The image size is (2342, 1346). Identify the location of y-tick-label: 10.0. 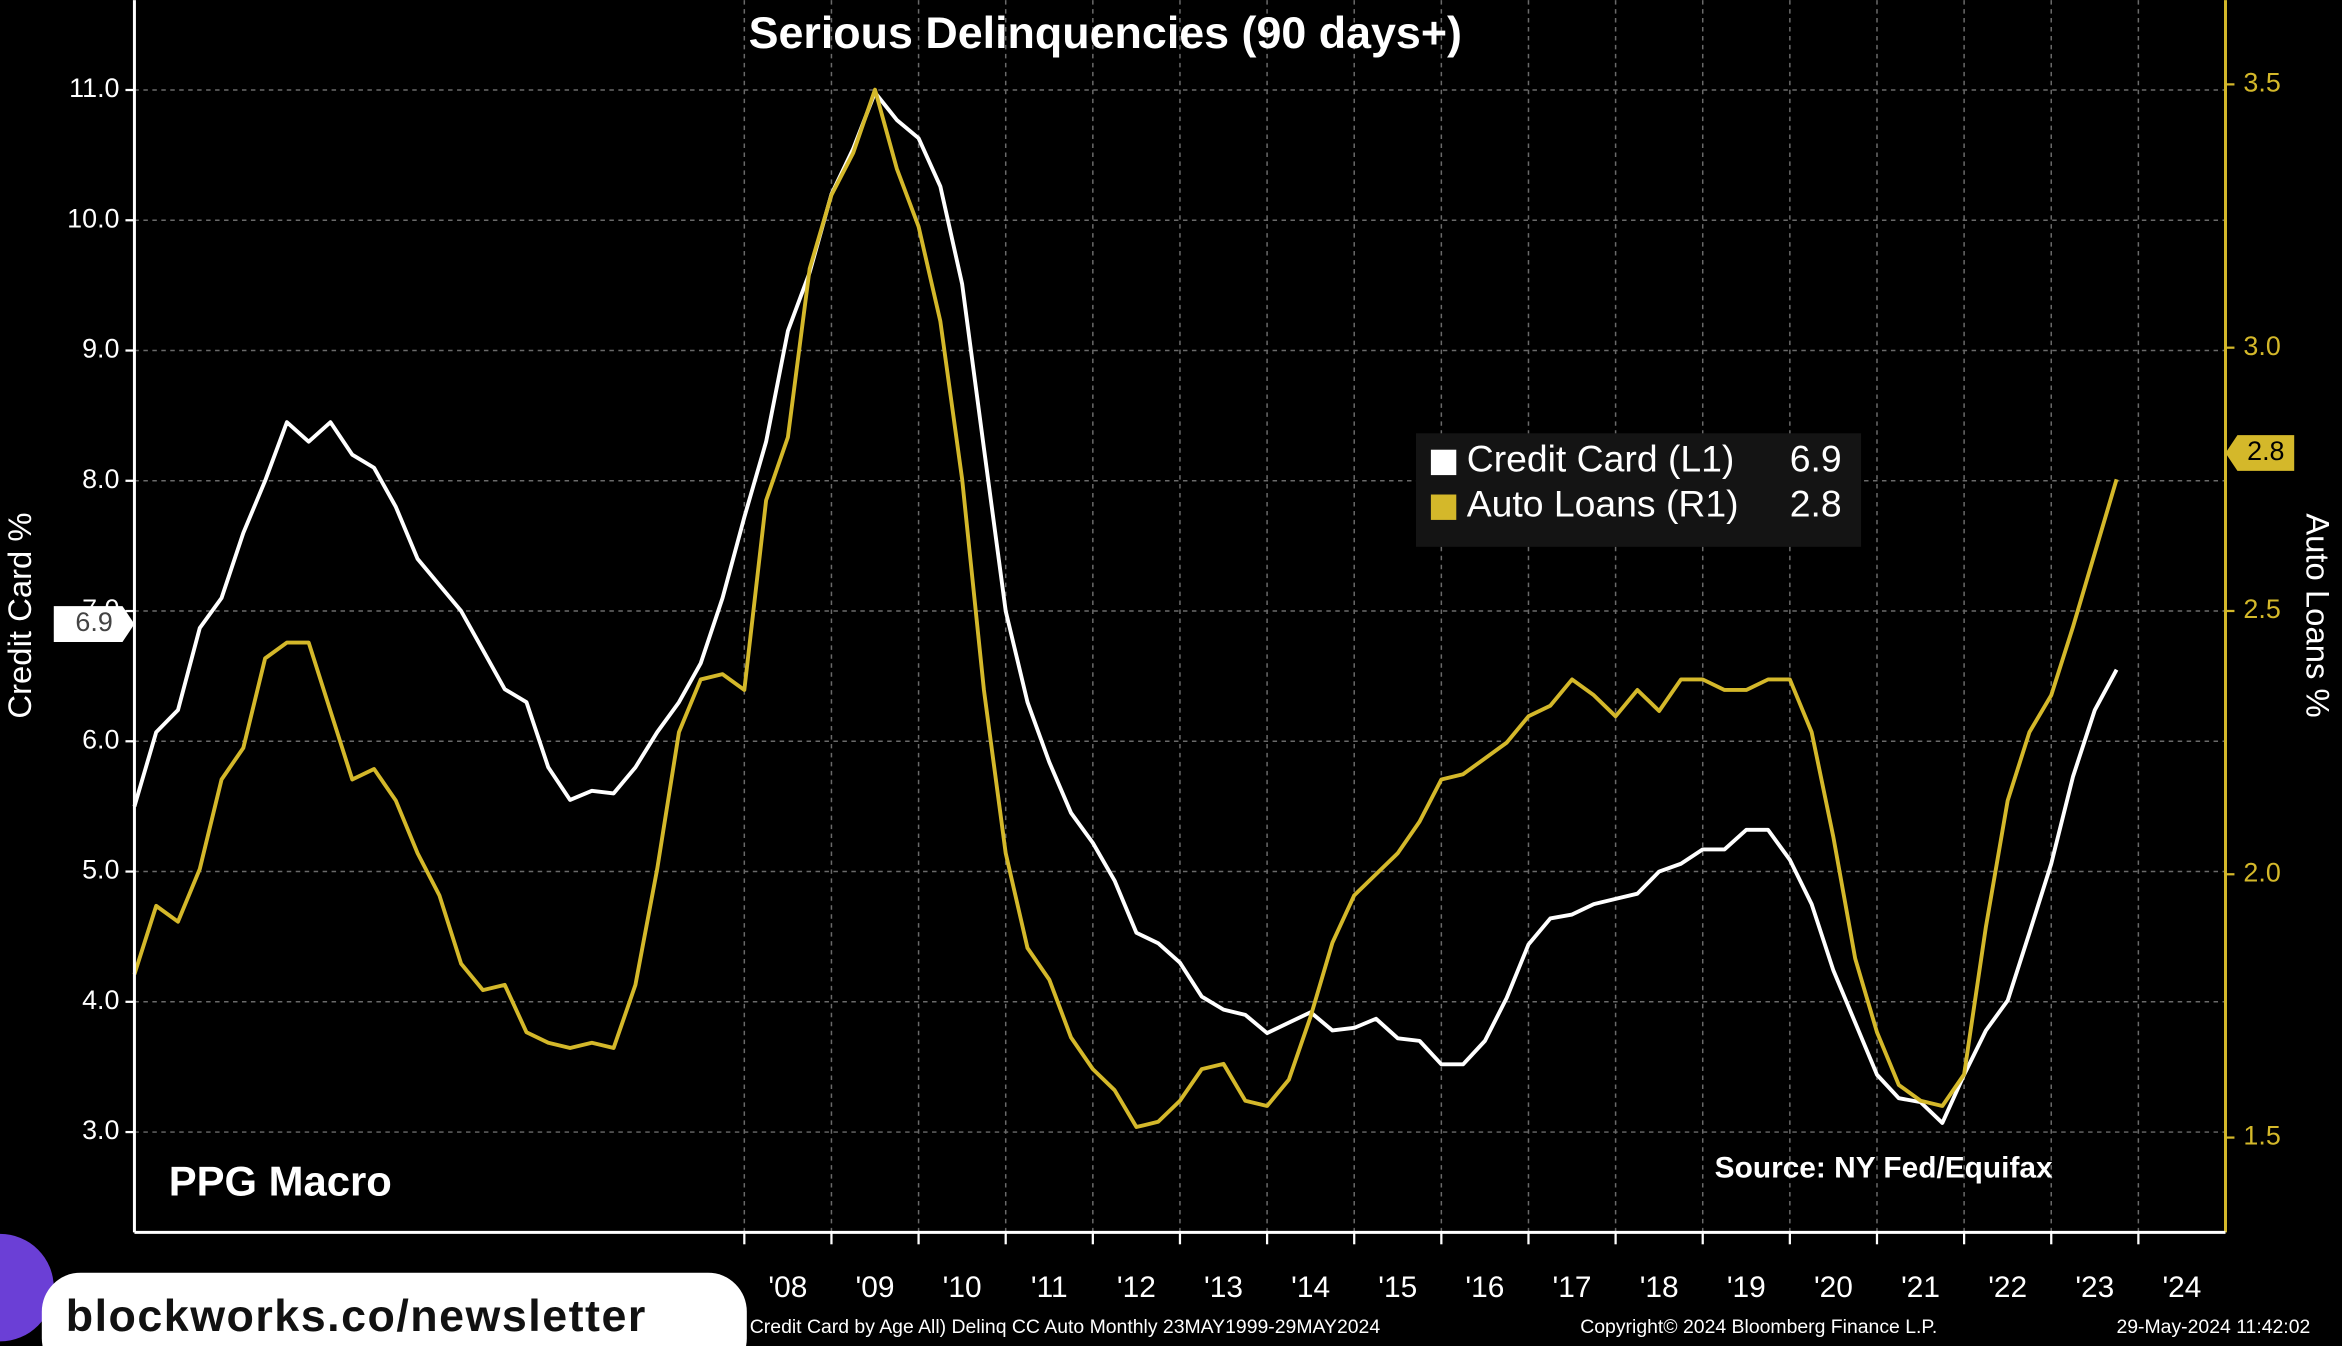
(93, 218).